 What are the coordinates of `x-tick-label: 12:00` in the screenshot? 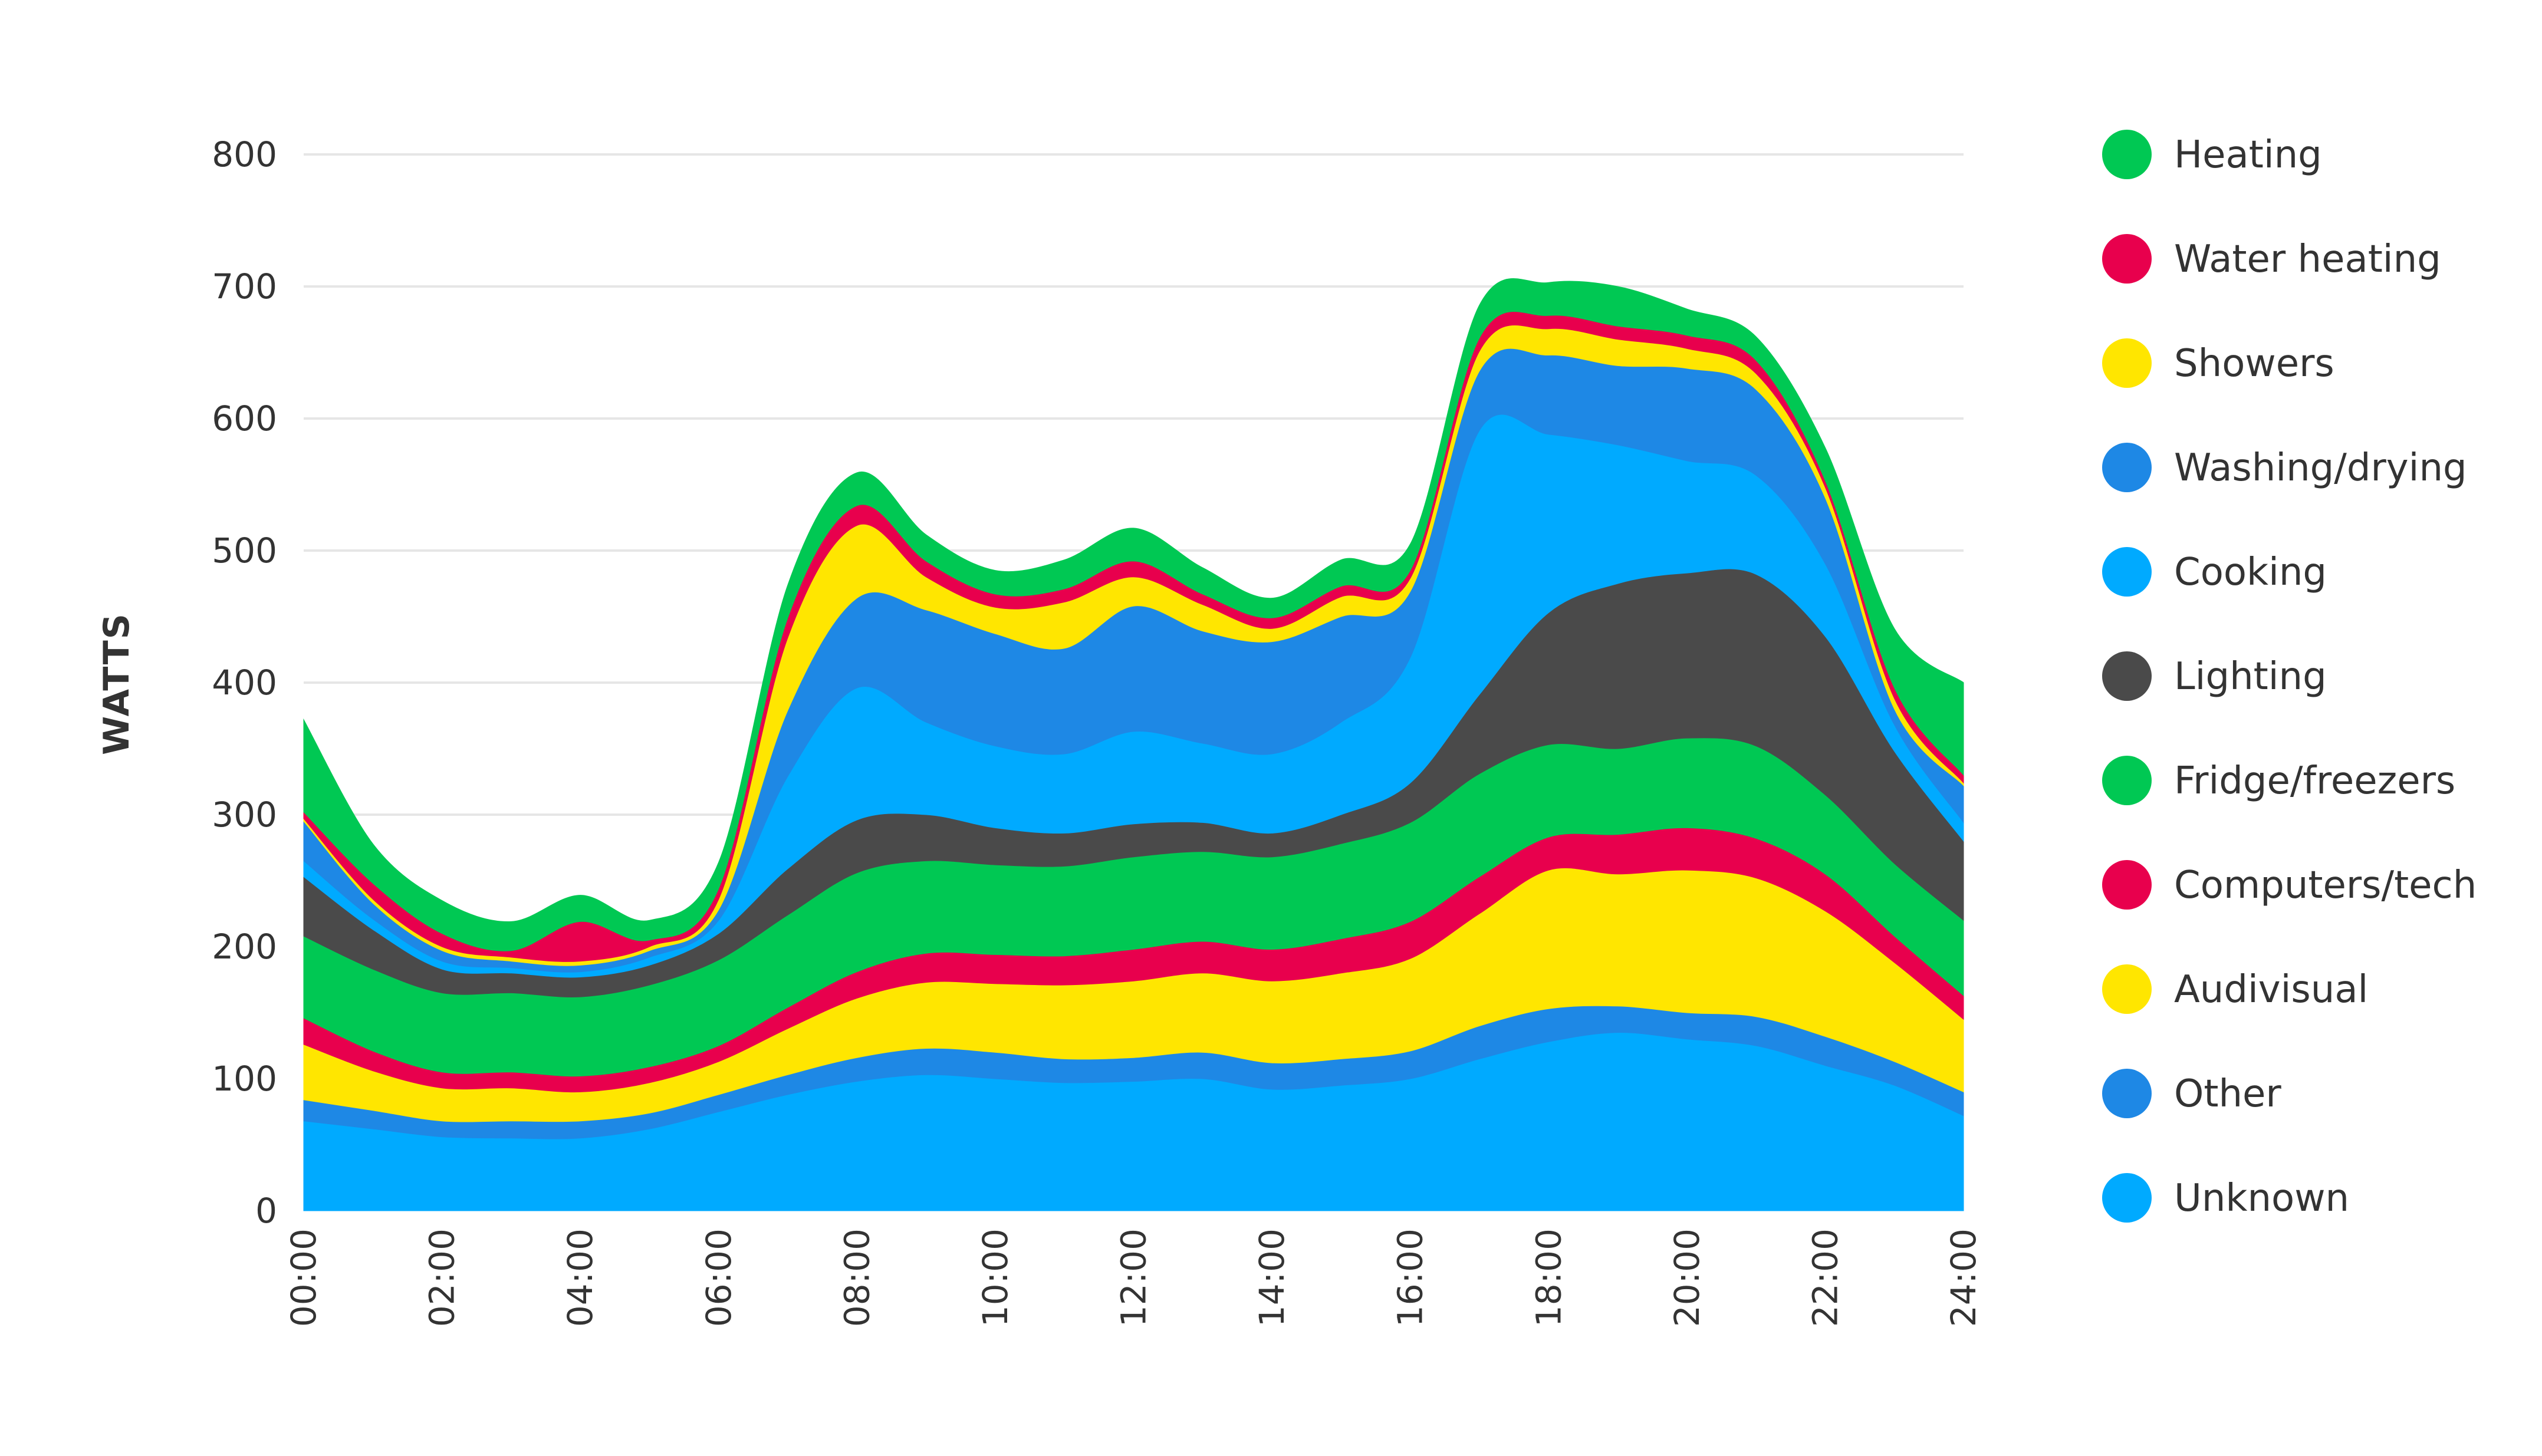 It's located at (1134, 1277).